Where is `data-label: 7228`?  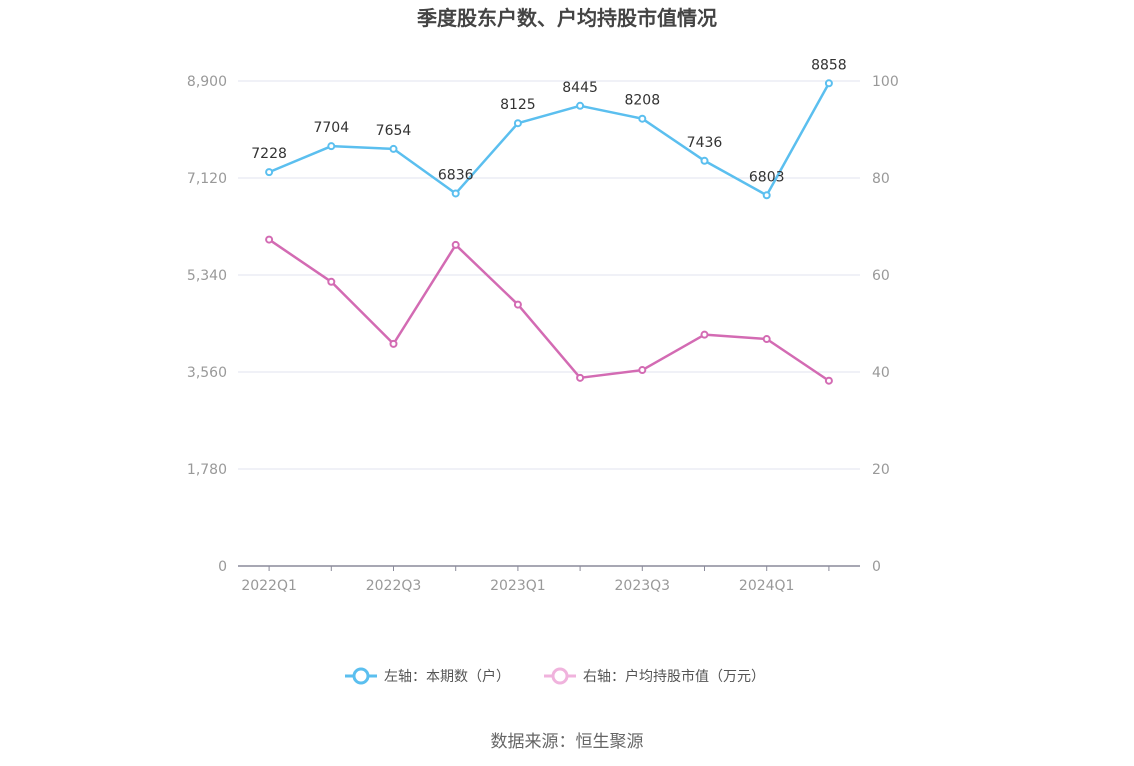 data-label: 7228 is located at coordinates (269, 154).